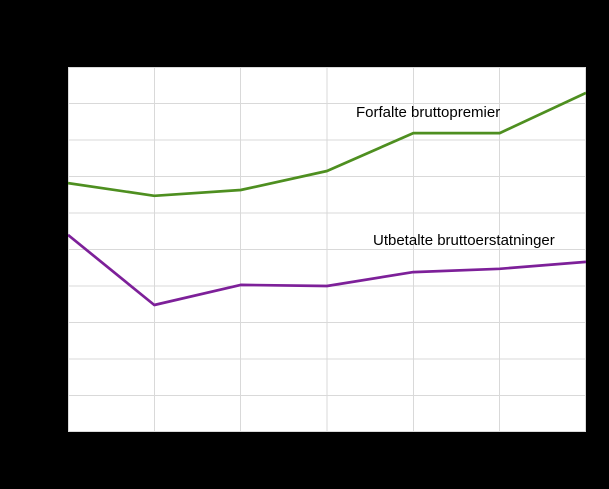 The height and width of the screenshot is (489, 609). I want to click on series-label-forfalte-bruttopremier: Forfalte bruttopremier, so click(428, 112).